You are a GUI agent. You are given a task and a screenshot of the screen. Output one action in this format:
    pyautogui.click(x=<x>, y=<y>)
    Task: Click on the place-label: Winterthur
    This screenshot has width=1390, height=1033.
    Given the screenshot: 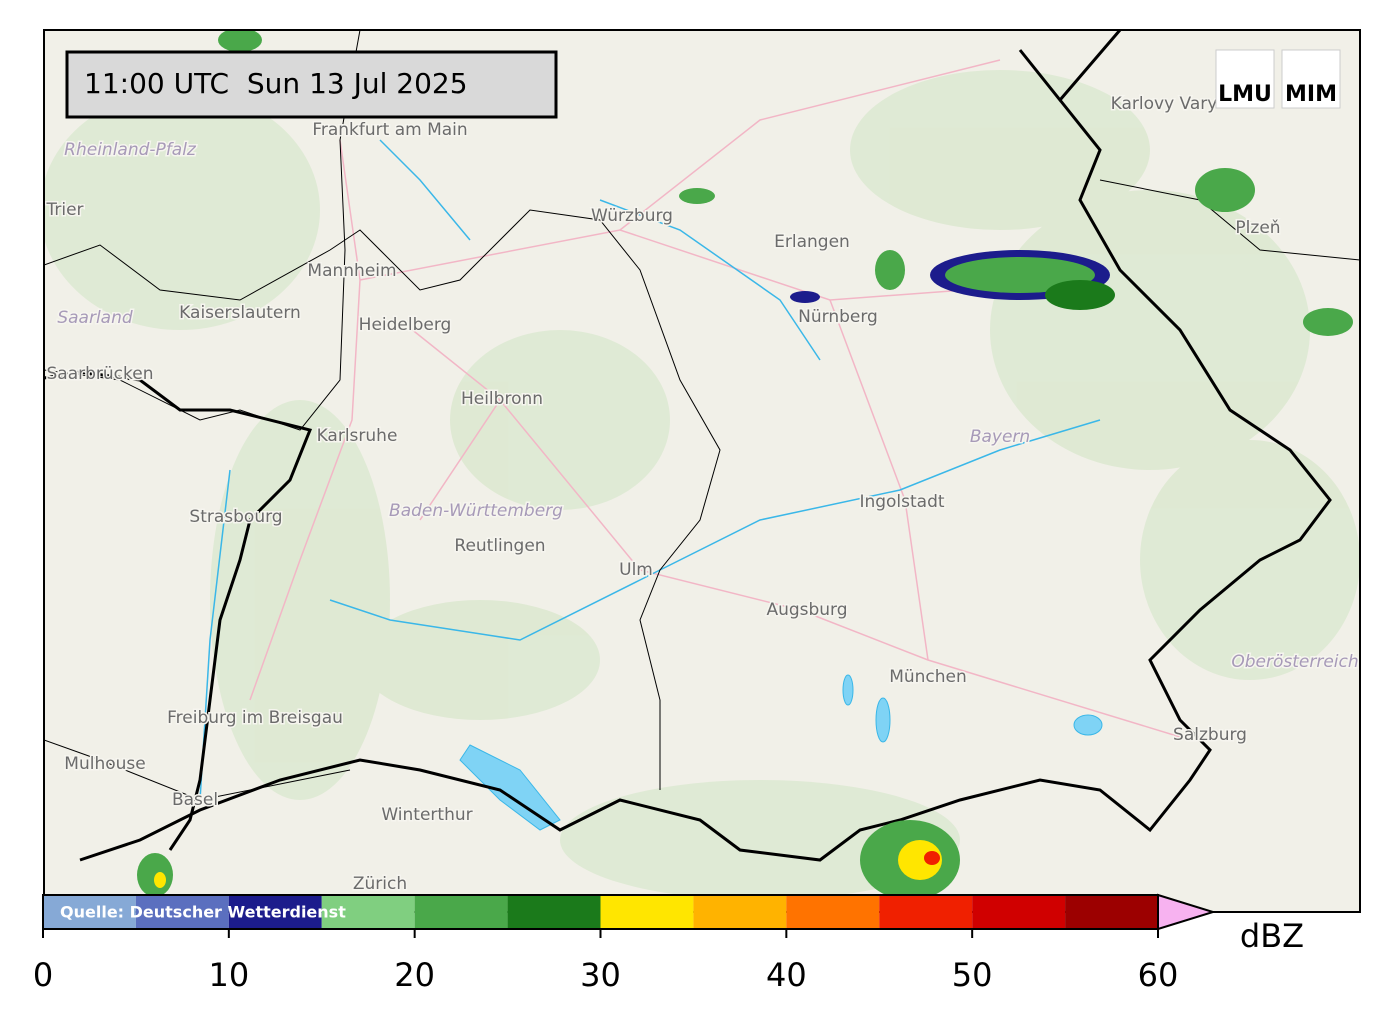 What is the action you would take?
    pyautogui.click(x=426, y=815)
    